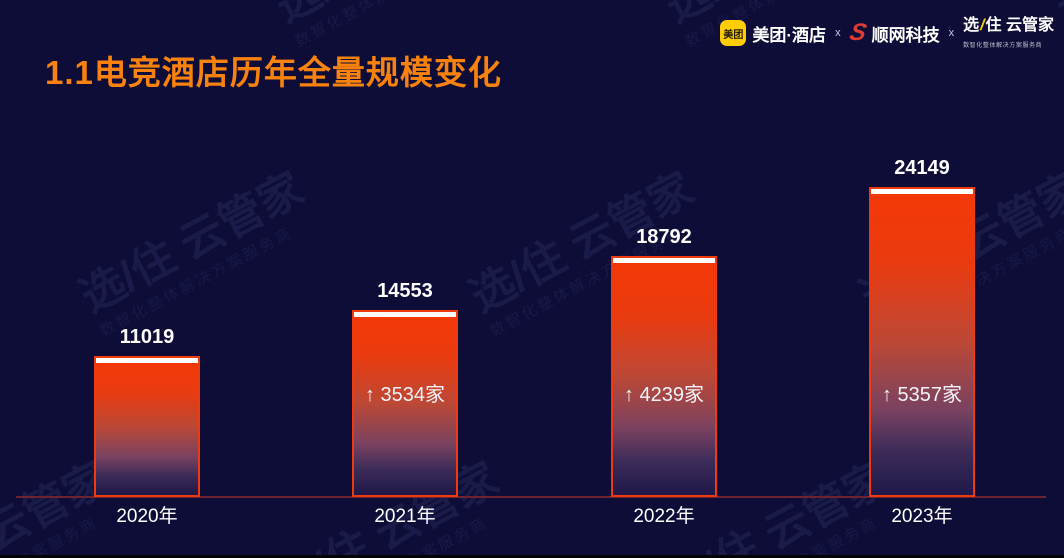 Image resolution: width=1064 pixels, height=558 pixels. What do you see at coordinates (922, 395) in the screenshot?
I see `bar-annotation: ↑ 5357家` at bounding box center [922, 395].